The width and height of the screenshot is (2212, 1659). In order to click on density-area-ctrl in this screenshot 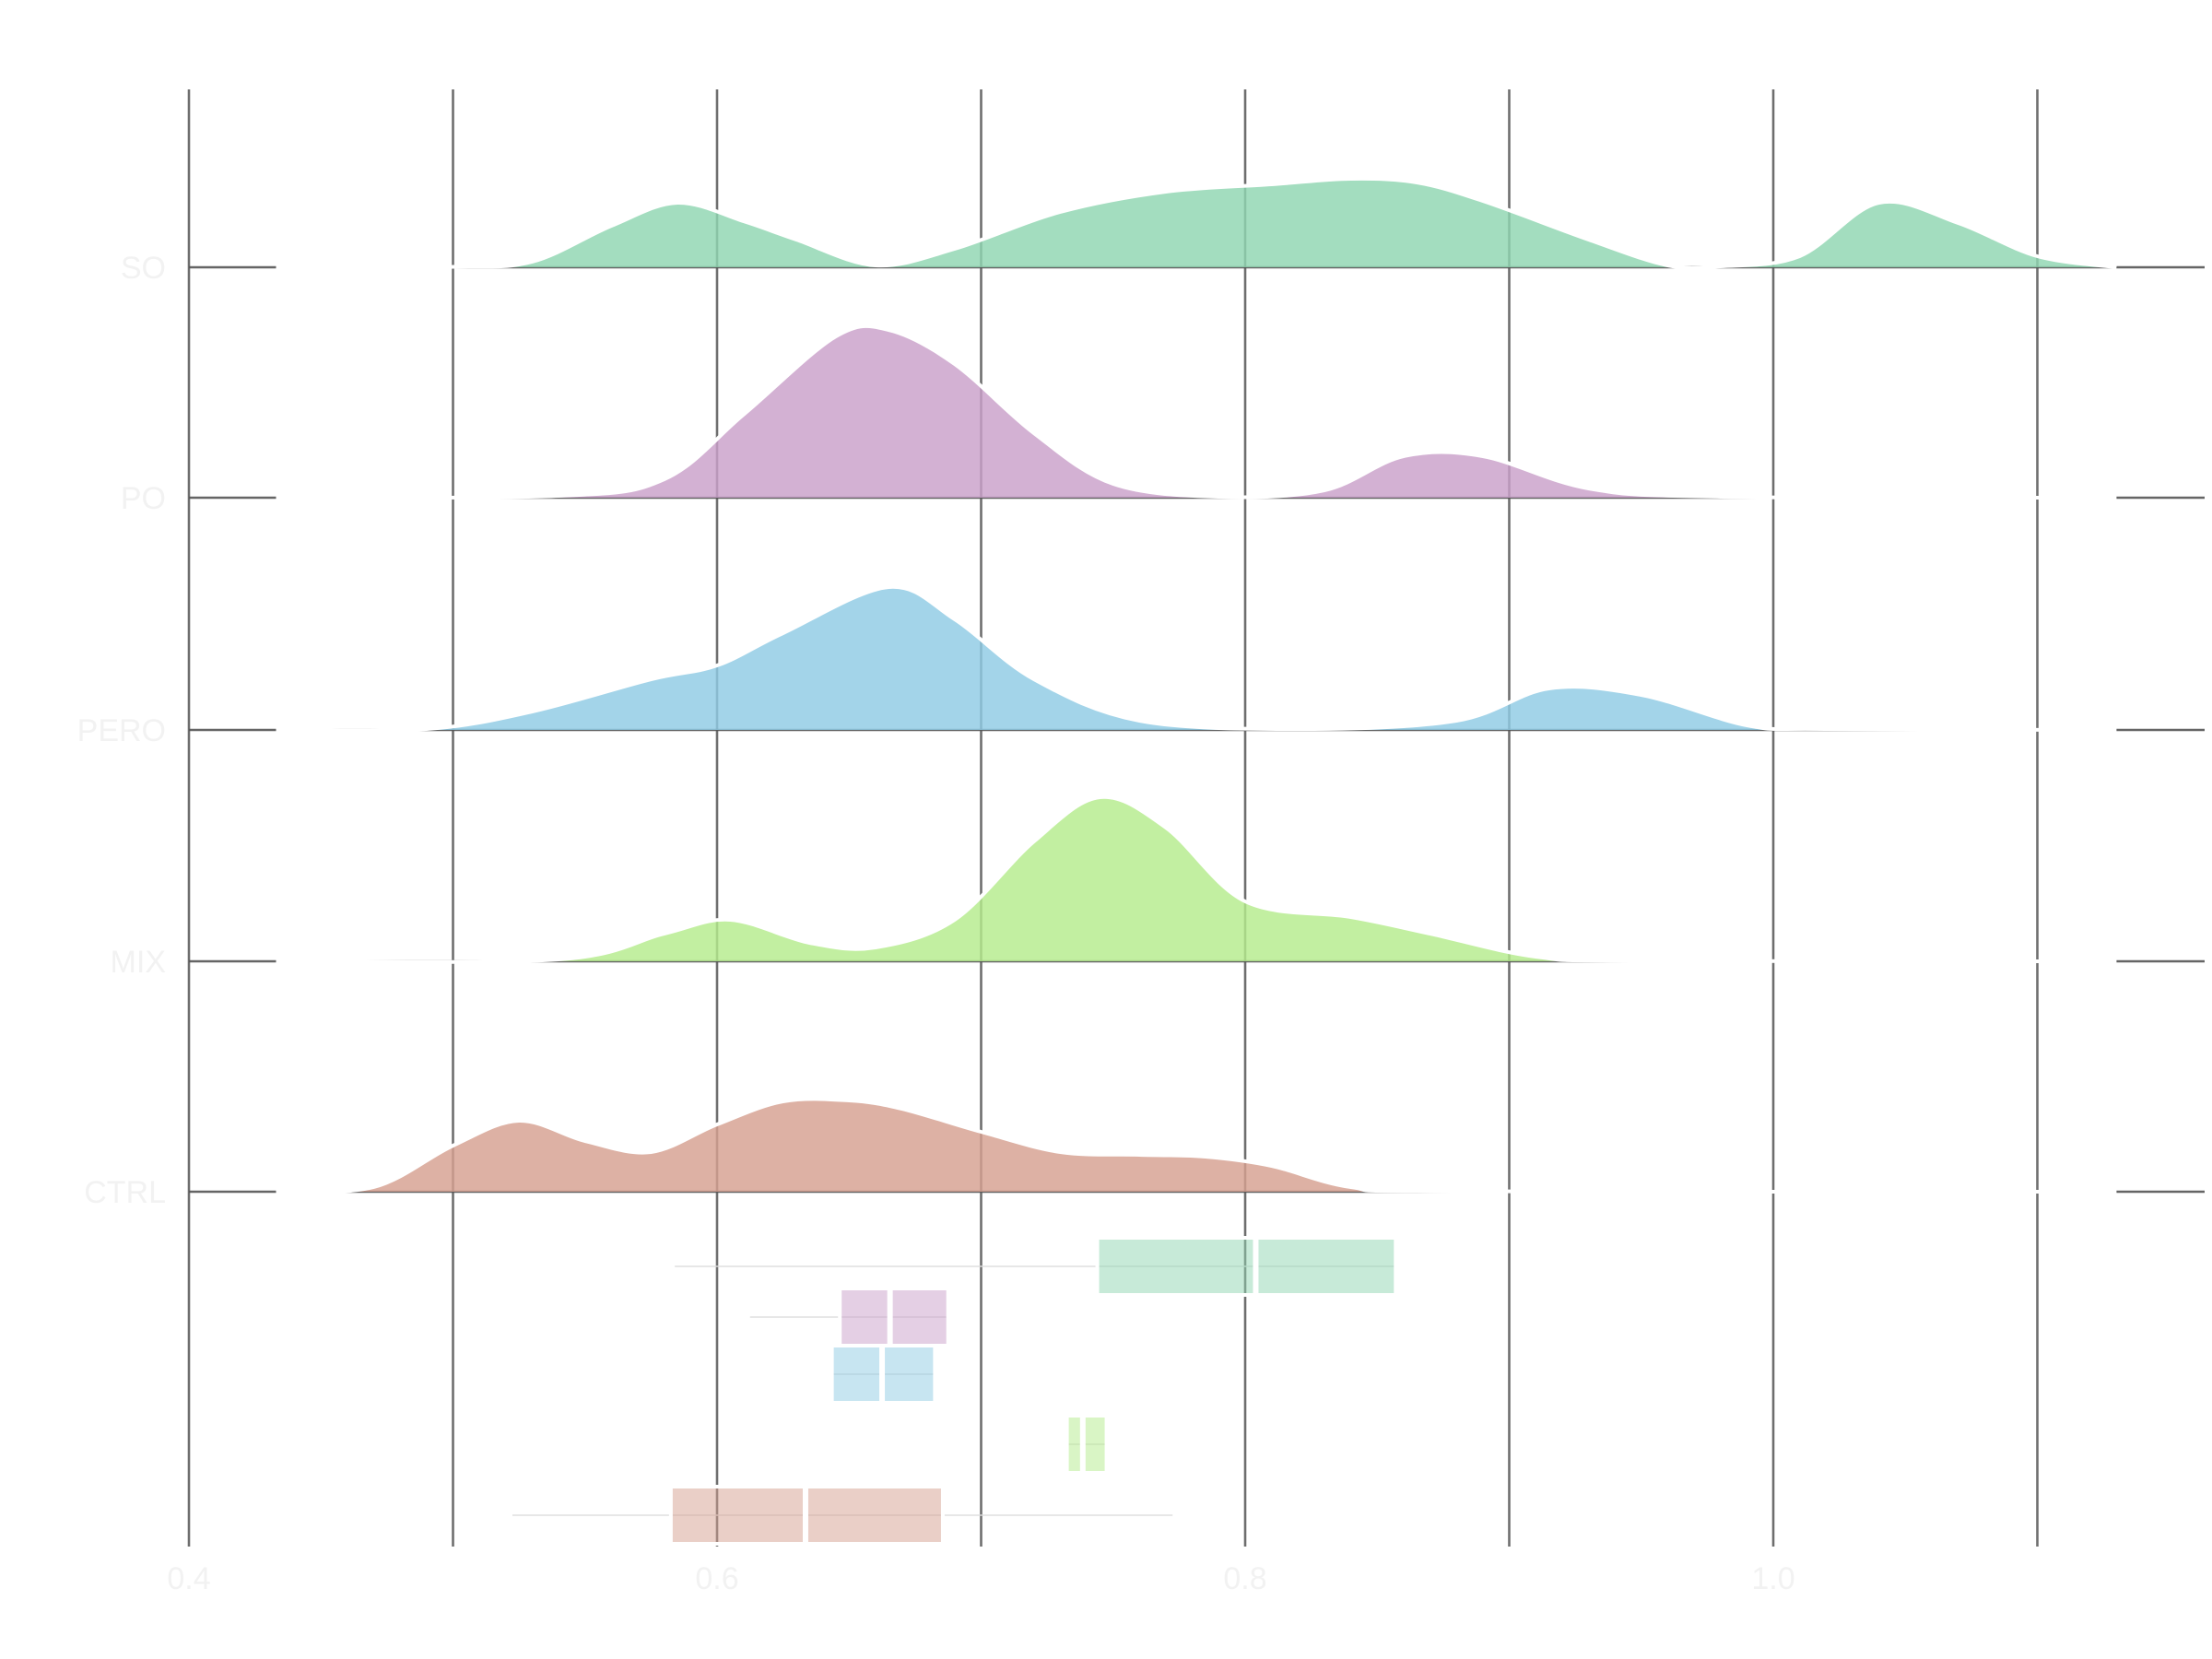, I will do `click(1196, 1146)`.